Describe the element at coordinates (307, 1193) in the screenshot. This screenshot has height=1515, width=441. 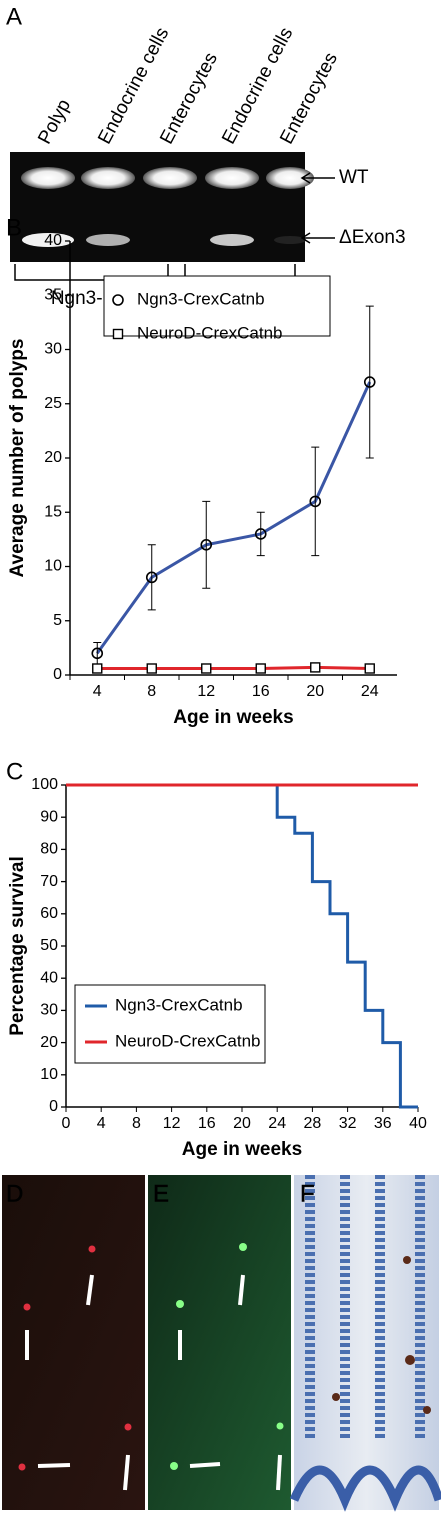
I see `panel-label: F` at that location.